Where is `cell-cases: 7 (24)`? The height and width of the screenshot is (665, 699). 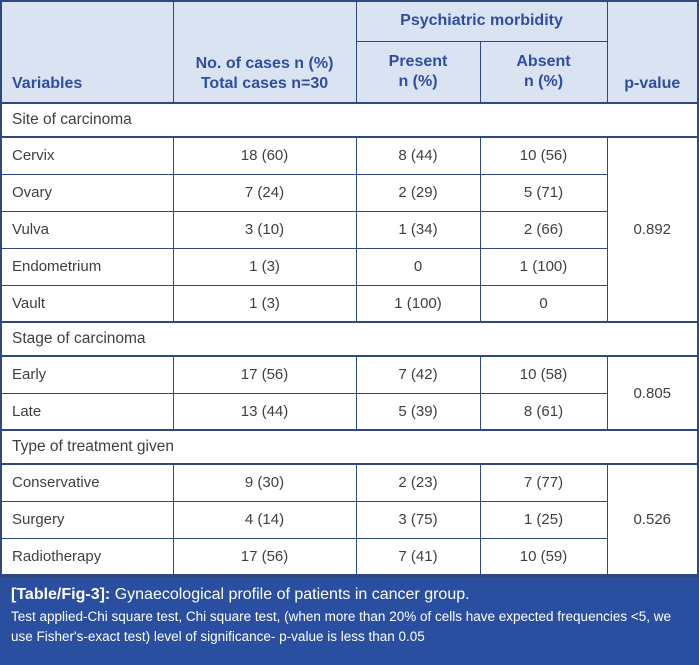
cell-cases: 7 (24) is located at coordinates (264, 192).